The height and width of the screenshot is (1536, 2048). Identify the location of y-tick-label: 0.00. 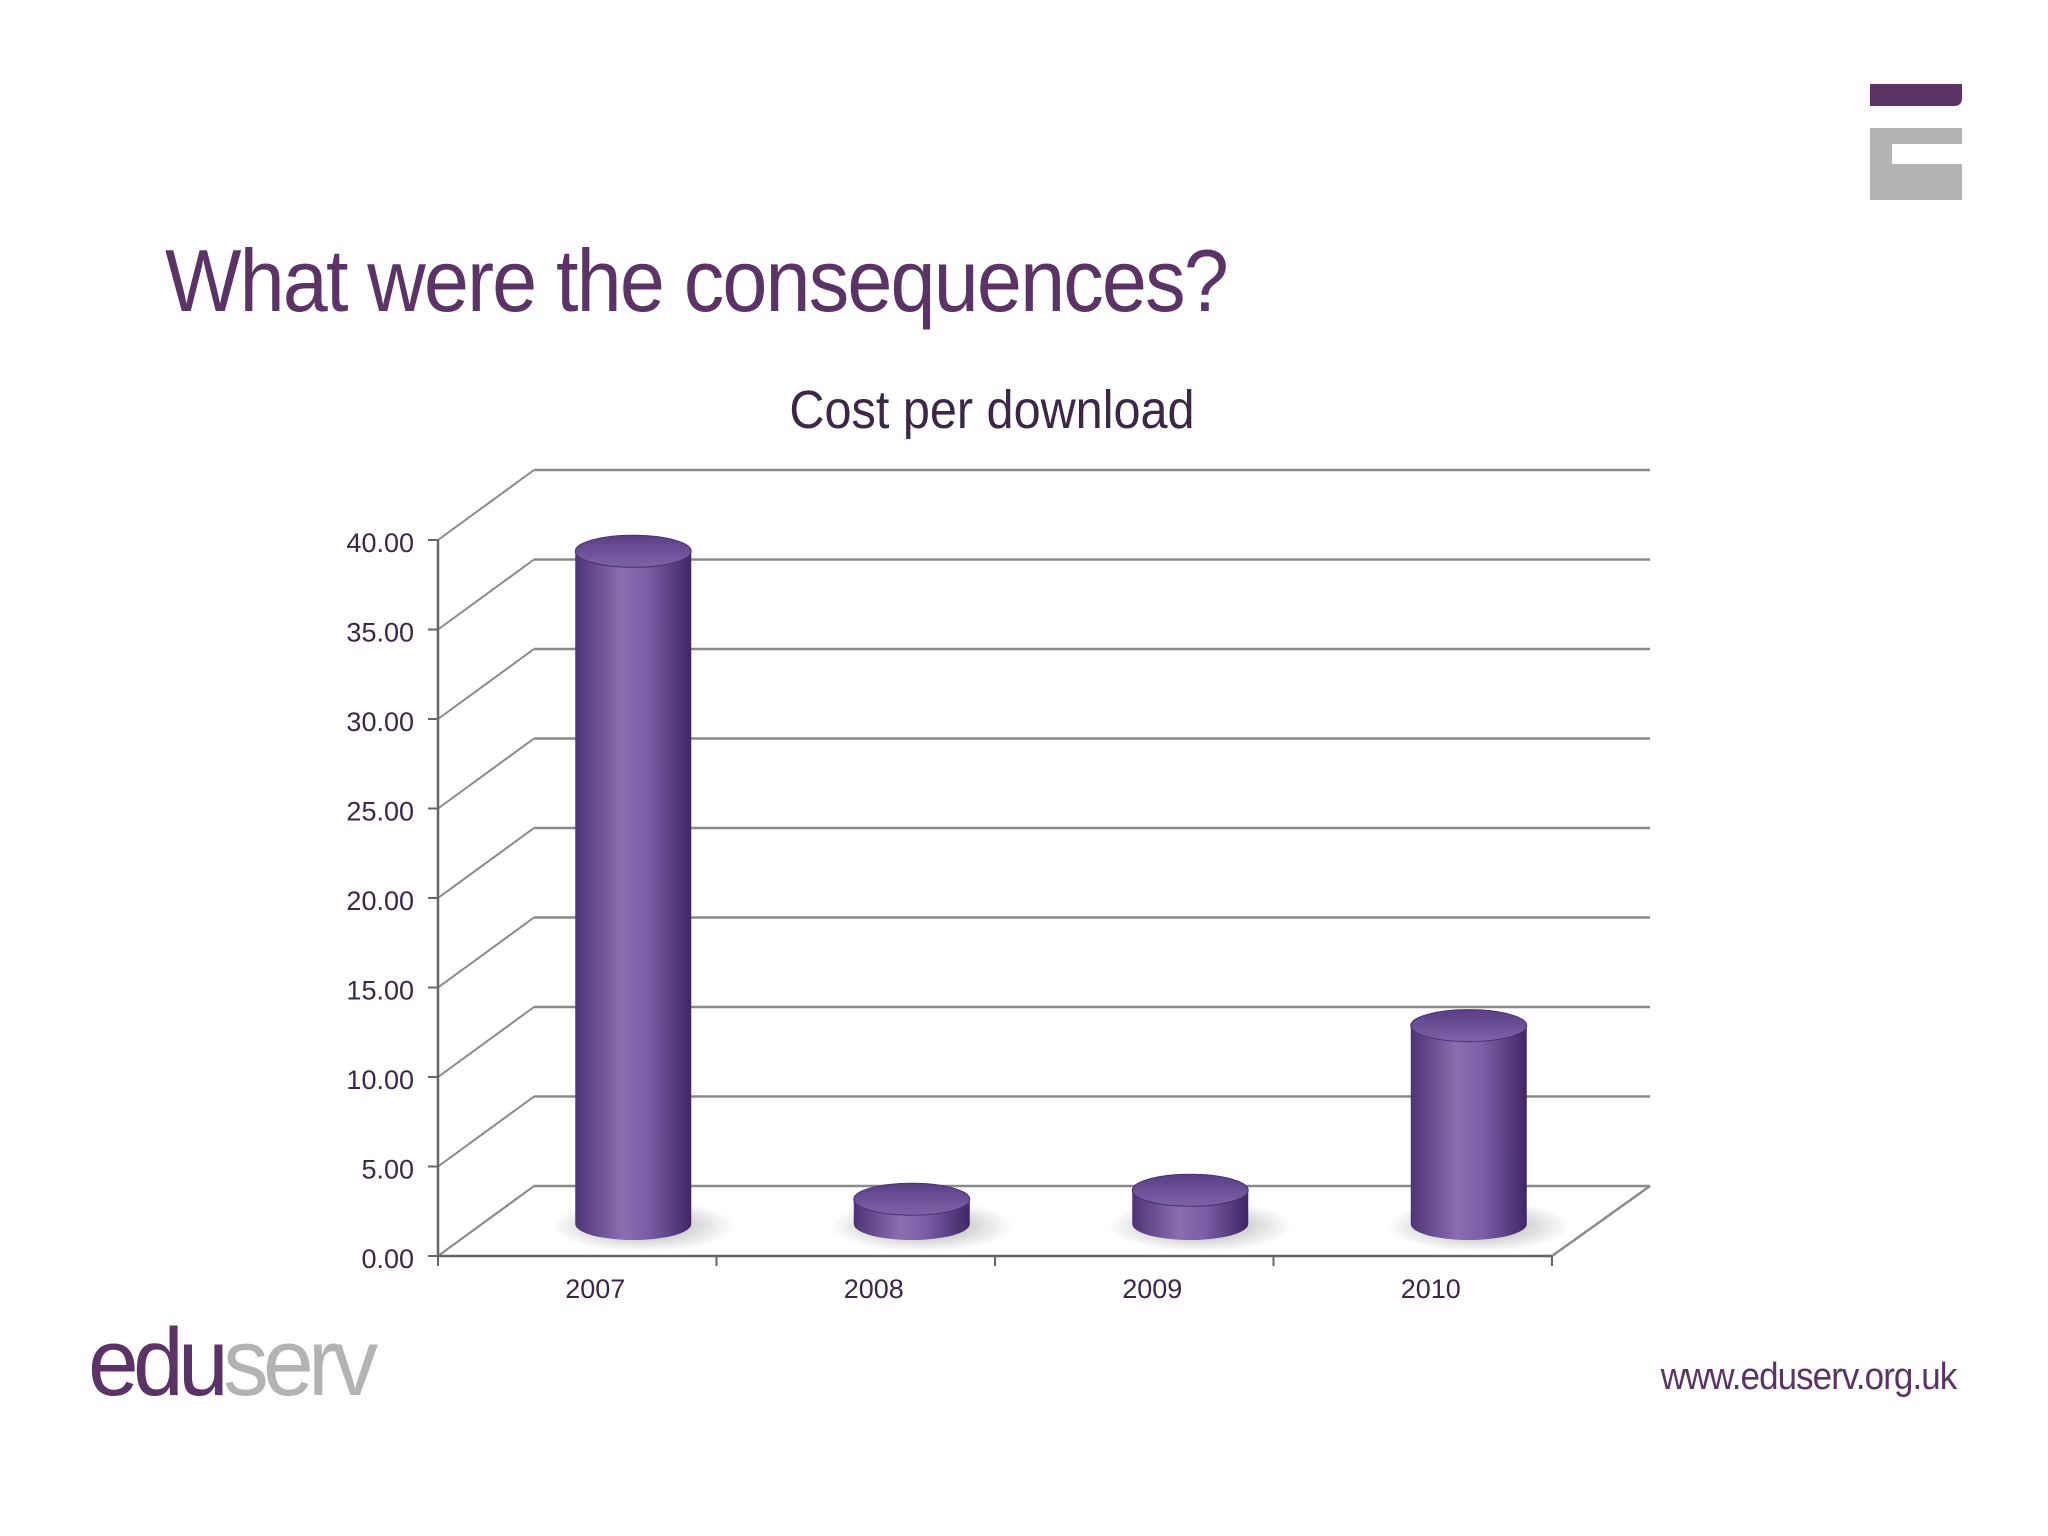
(387, 1259).